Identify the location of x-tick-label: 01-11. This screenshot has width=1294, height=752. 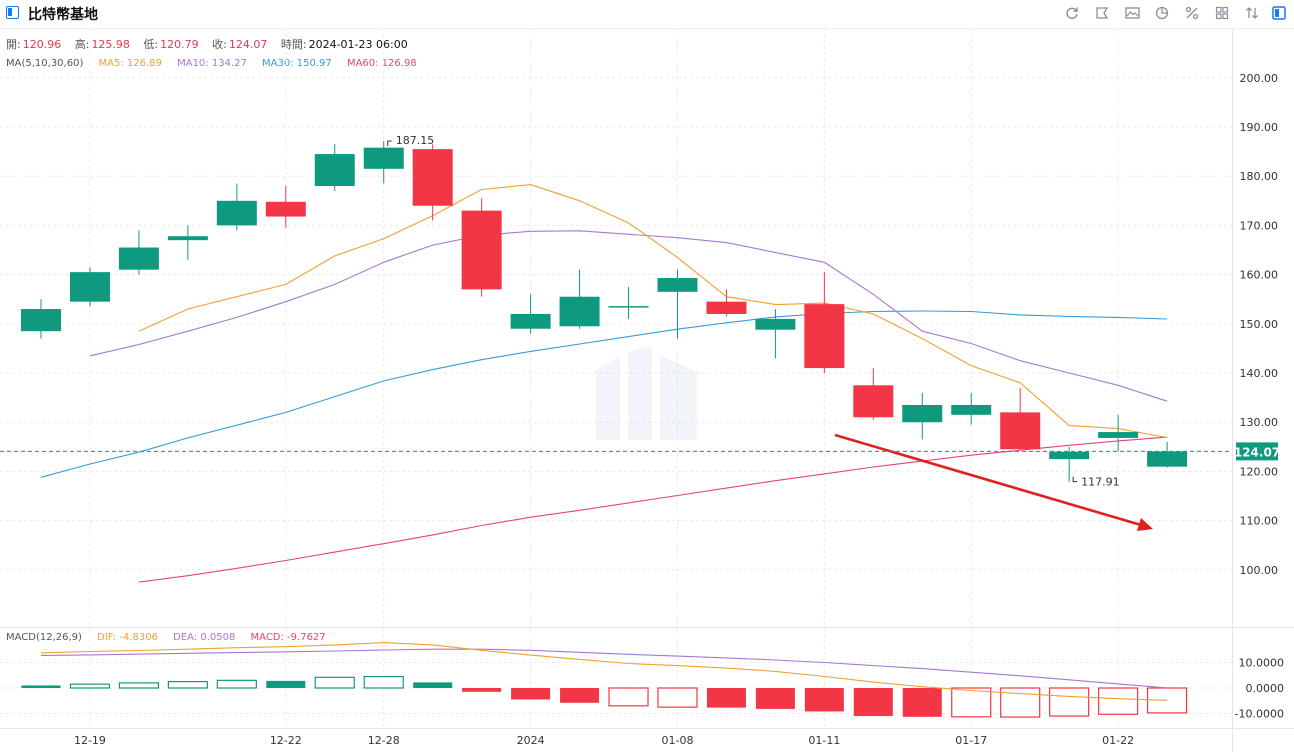
(824, 740).